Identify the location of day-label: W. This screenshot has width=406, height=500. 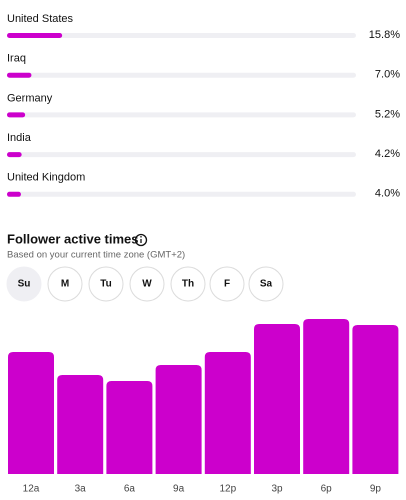
(147, 284).